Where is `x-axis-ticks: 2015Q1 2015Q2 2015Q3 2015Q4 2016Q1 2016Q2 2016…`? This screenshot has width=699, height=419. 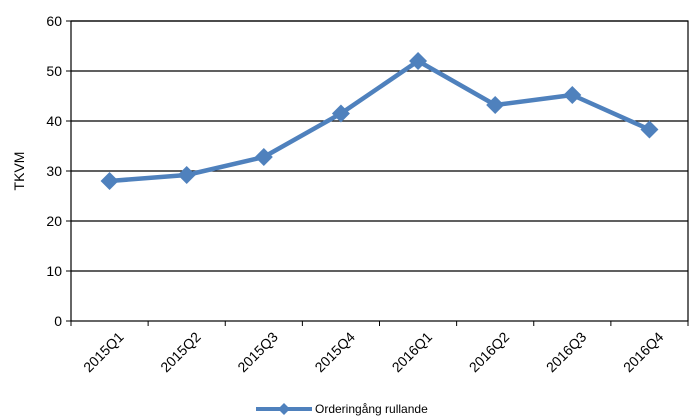 x-axis-ticks: 2015Q1 2015Q2 2015Q3 2015Q4 2016Q1 2016Q2 2016… is located at coordinates (379, 348).